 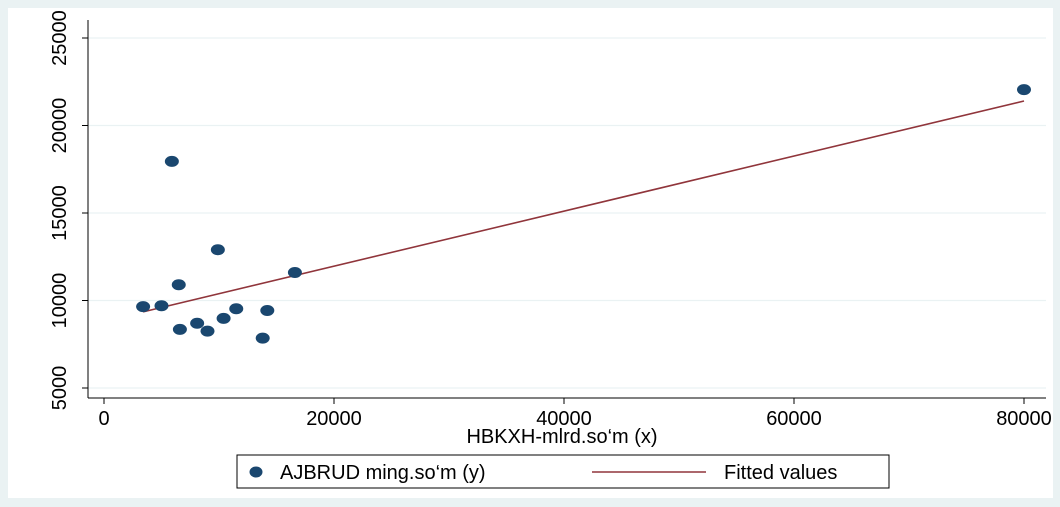 I want to click on legend-marker-scatter, so click(x=256, y=472).